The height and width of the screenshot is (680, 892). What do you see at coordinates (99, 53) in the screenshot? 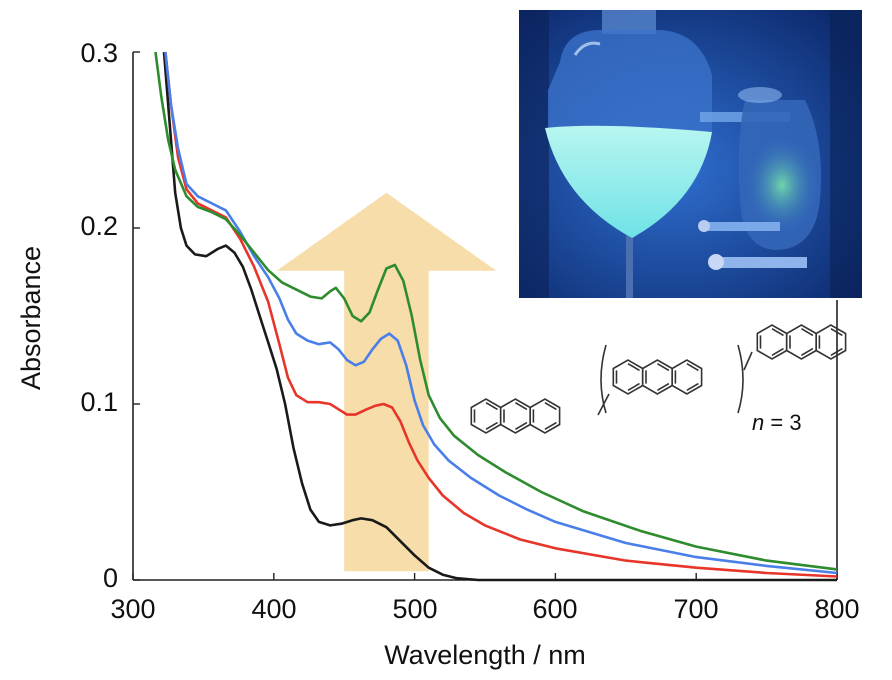
I see `y-tick-label-0.3: 0.3` at bounding box center [99, 53].